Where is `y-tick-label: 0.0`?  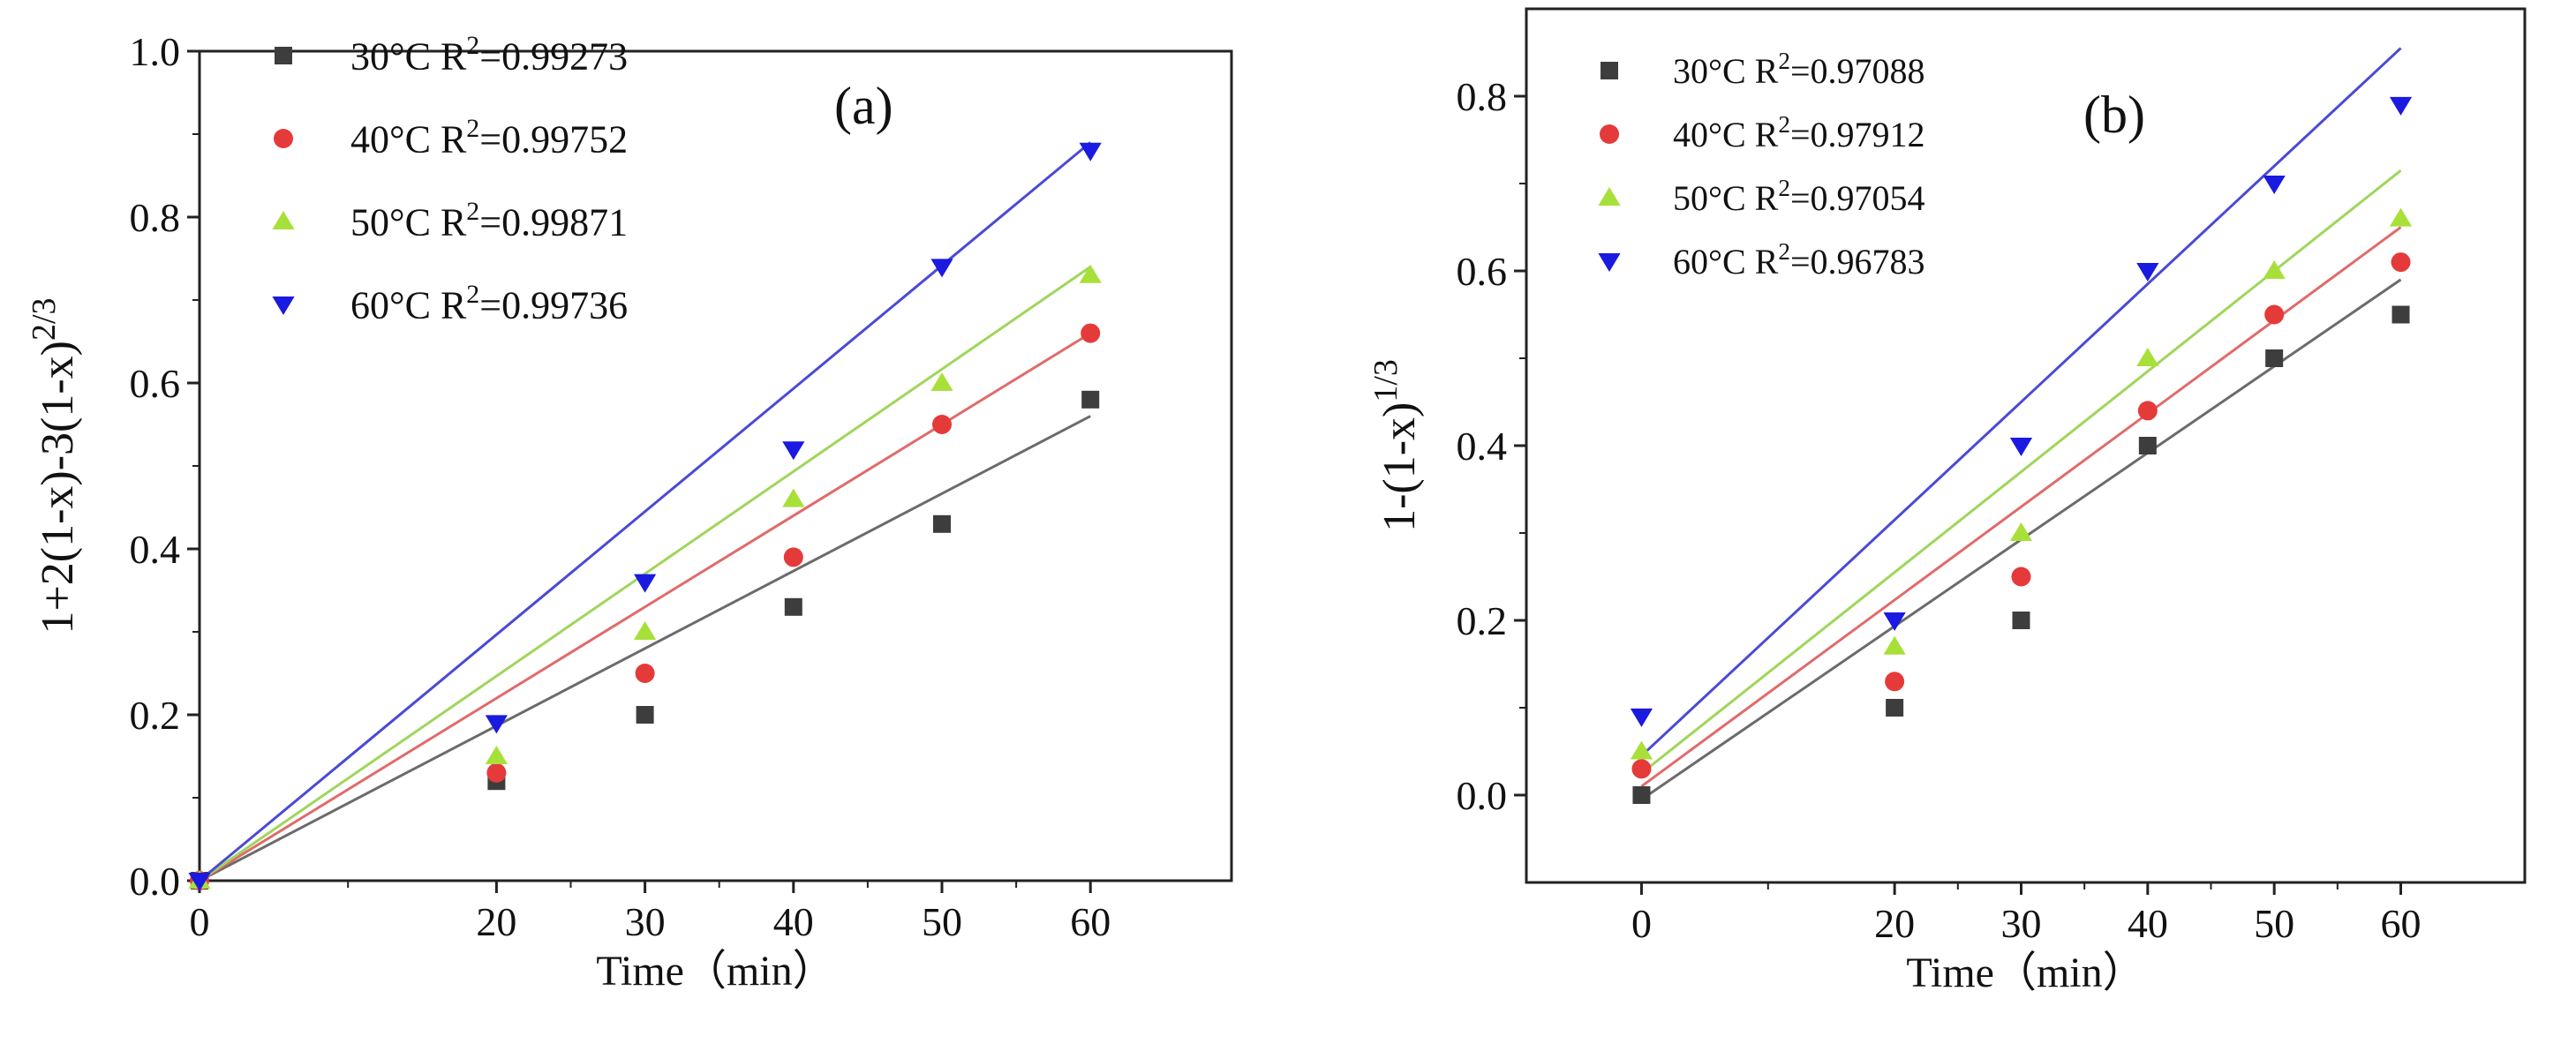
y-tick-label: 0.0 is located at coordinates (156, 881).